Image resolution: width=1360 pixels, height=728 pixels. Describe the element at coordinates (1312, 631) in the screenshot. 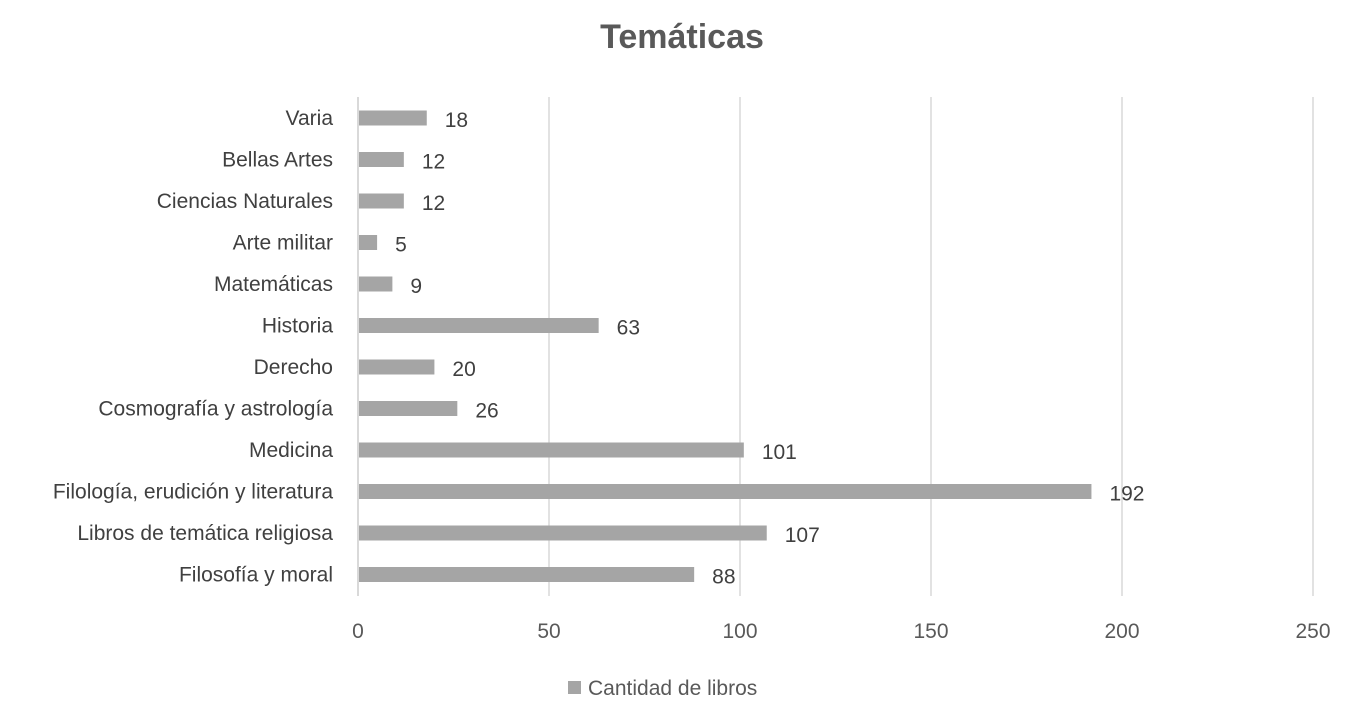

I see `x-tick-label: 250` at that location.